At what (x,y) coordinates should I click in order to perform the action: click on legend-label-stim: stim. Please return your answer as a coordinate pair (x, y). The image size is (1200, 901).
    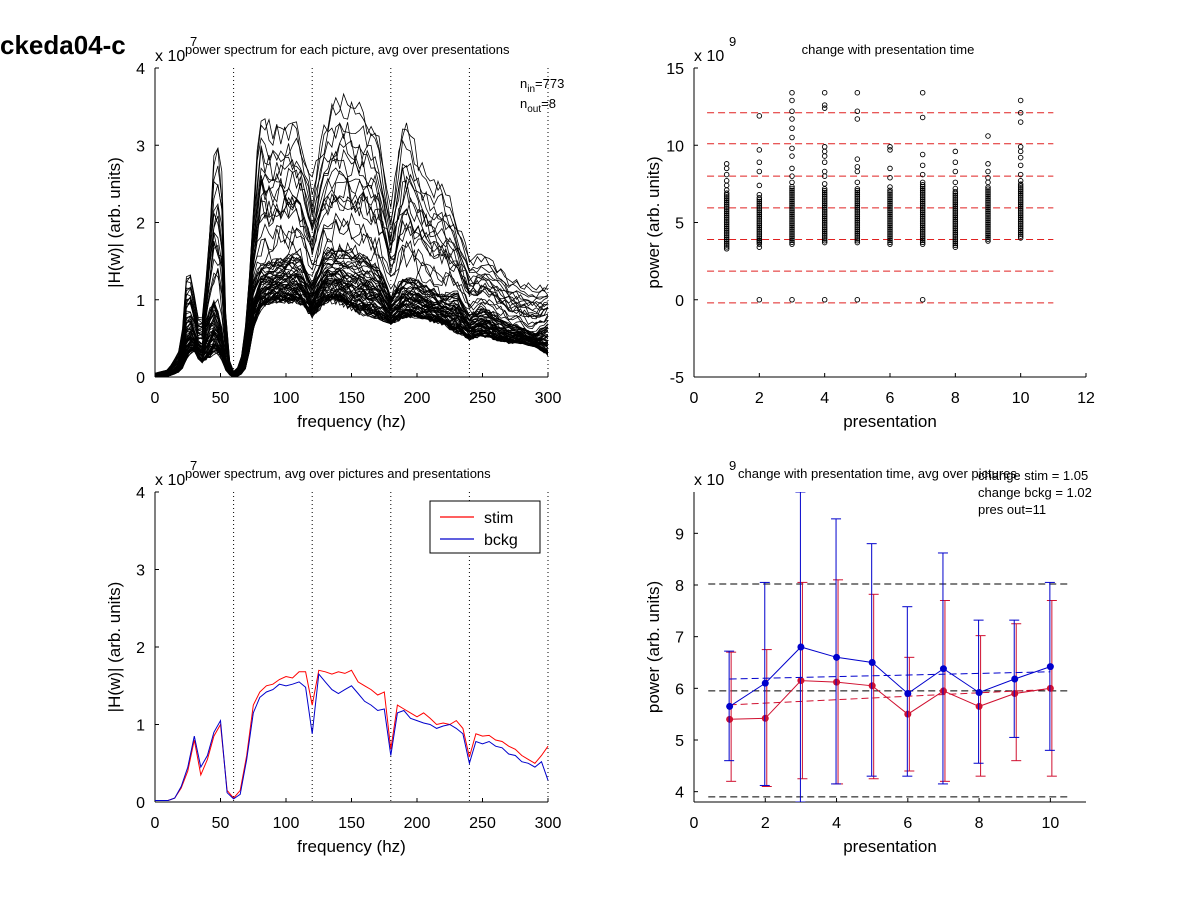
    Looking at the image, I should click on (498, 518).